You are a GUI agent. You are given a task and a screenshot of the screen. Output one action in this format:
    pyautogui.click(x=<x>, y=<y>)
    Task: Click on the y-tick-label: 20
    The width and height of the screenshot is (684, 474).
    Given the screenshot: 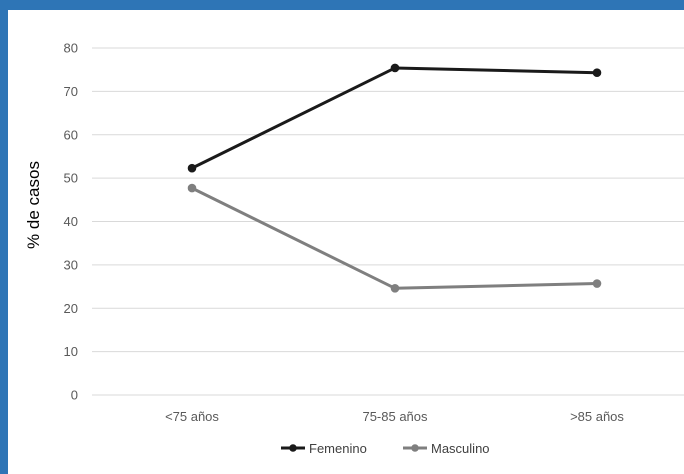 What is the action you would take?
    pyautogui.click(x=71, y=308)
    